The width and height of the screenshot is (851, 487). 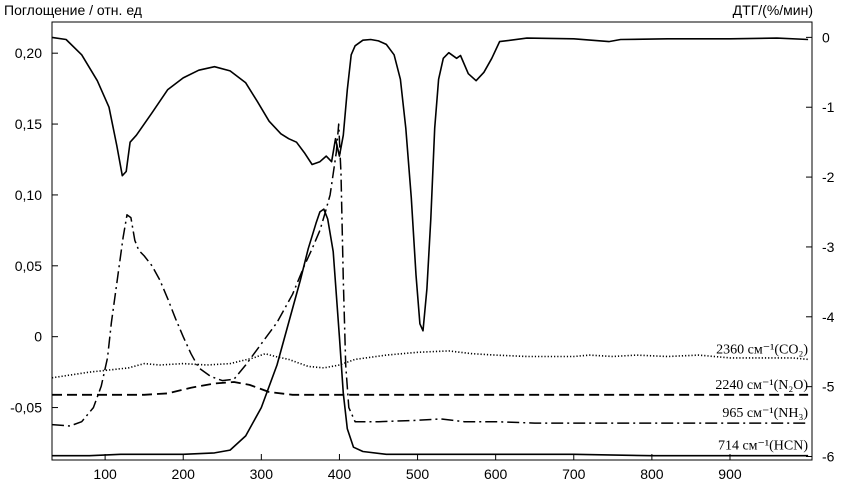 I want to click on y-left-tick-label: 0,20, so click(x=28, y=53).